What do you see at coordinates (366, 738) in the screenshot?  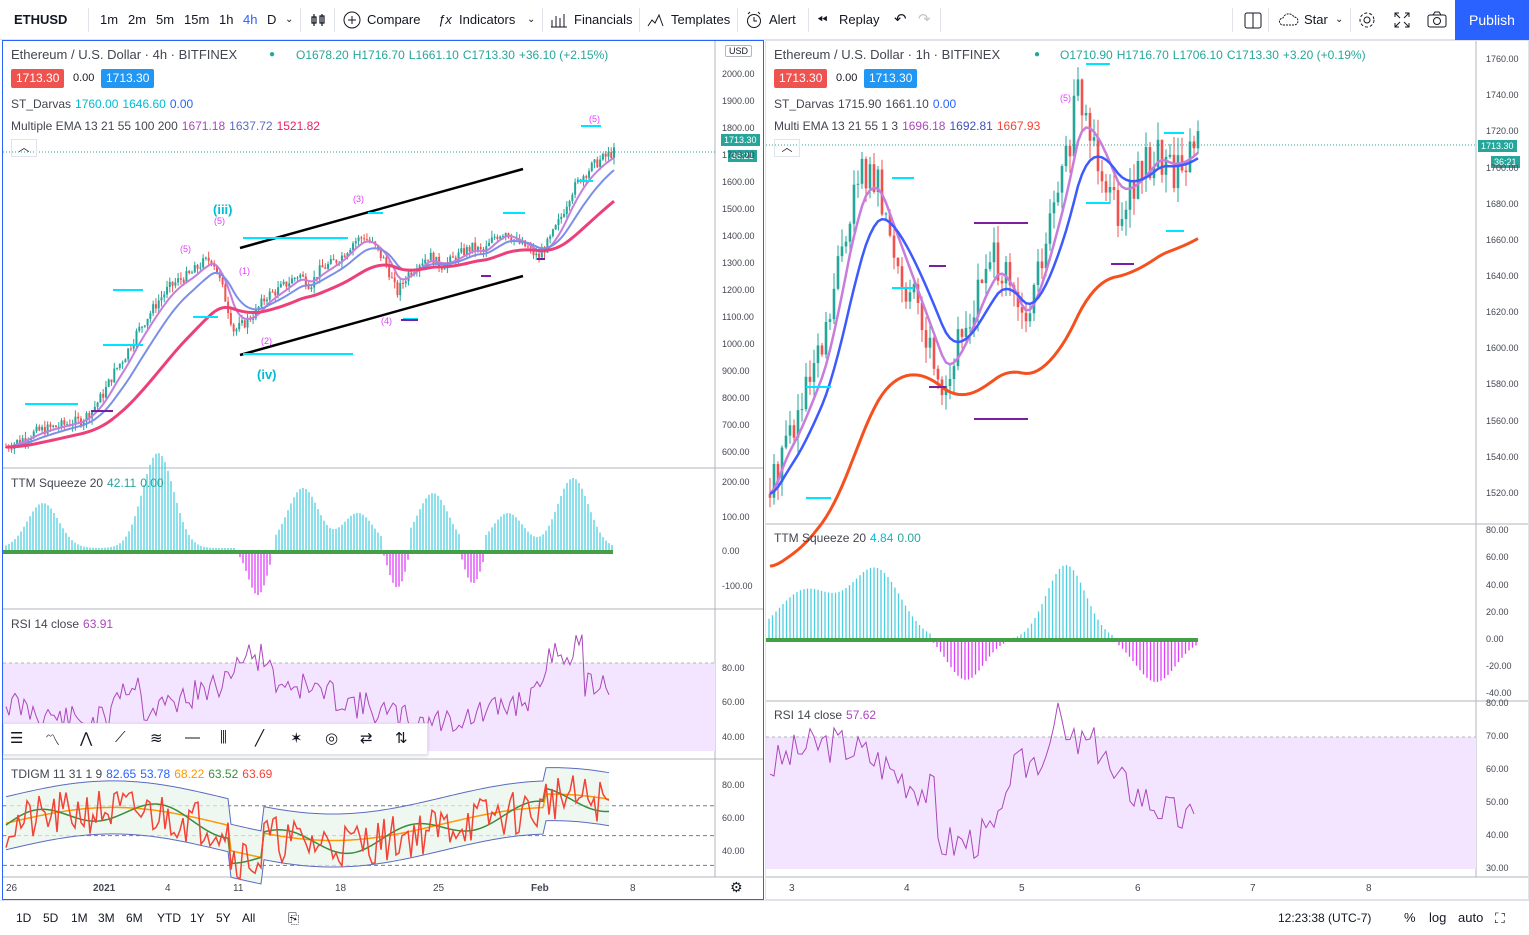 I see `position-icon: ⇄` at bounding box center [366, 738].